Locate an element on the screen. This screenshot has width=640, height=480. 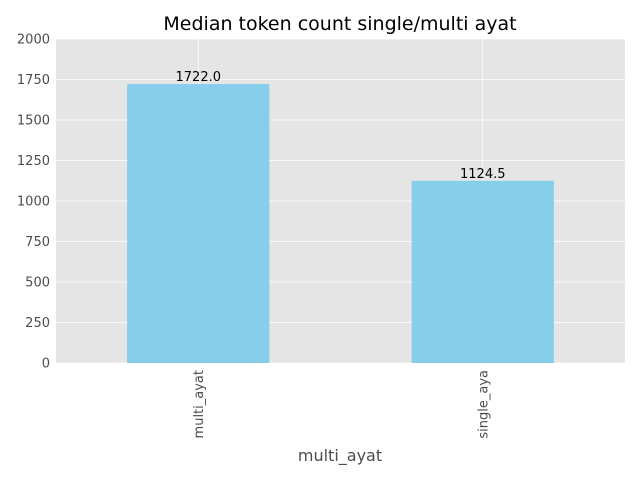
bar-value-label: 1722.0 is located at coordinates (199, 77).